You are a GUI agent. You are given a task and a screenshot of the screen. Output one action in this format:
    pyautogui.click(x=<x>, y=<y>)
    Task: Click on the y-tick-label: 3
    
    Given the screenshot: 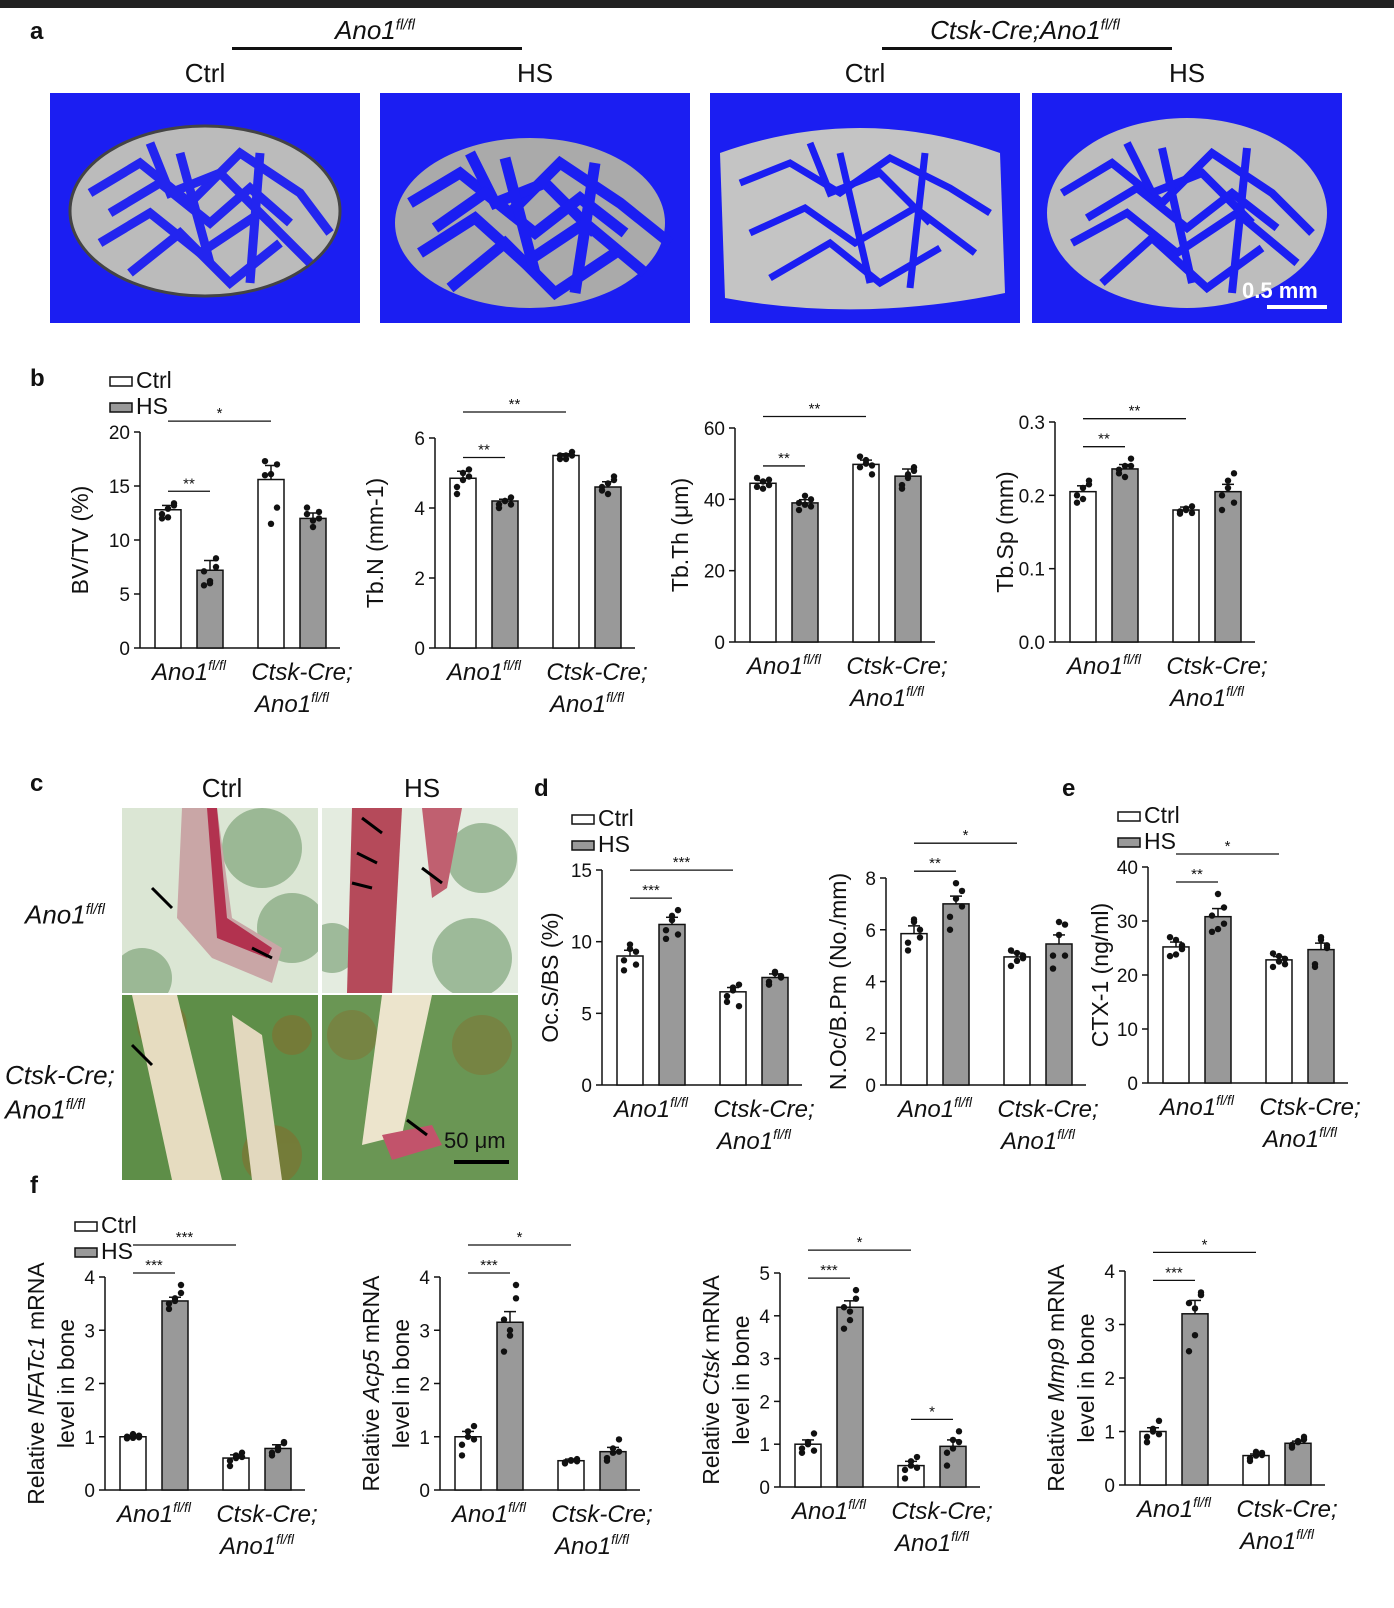 What is the action you would take?
    pyautogui.click(x=764, y=1360)
    